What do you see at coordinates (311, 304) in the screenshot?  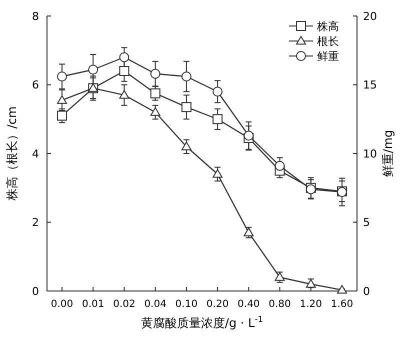 I see `x-tick-label: 1.20` at bounding box center [311, 304].